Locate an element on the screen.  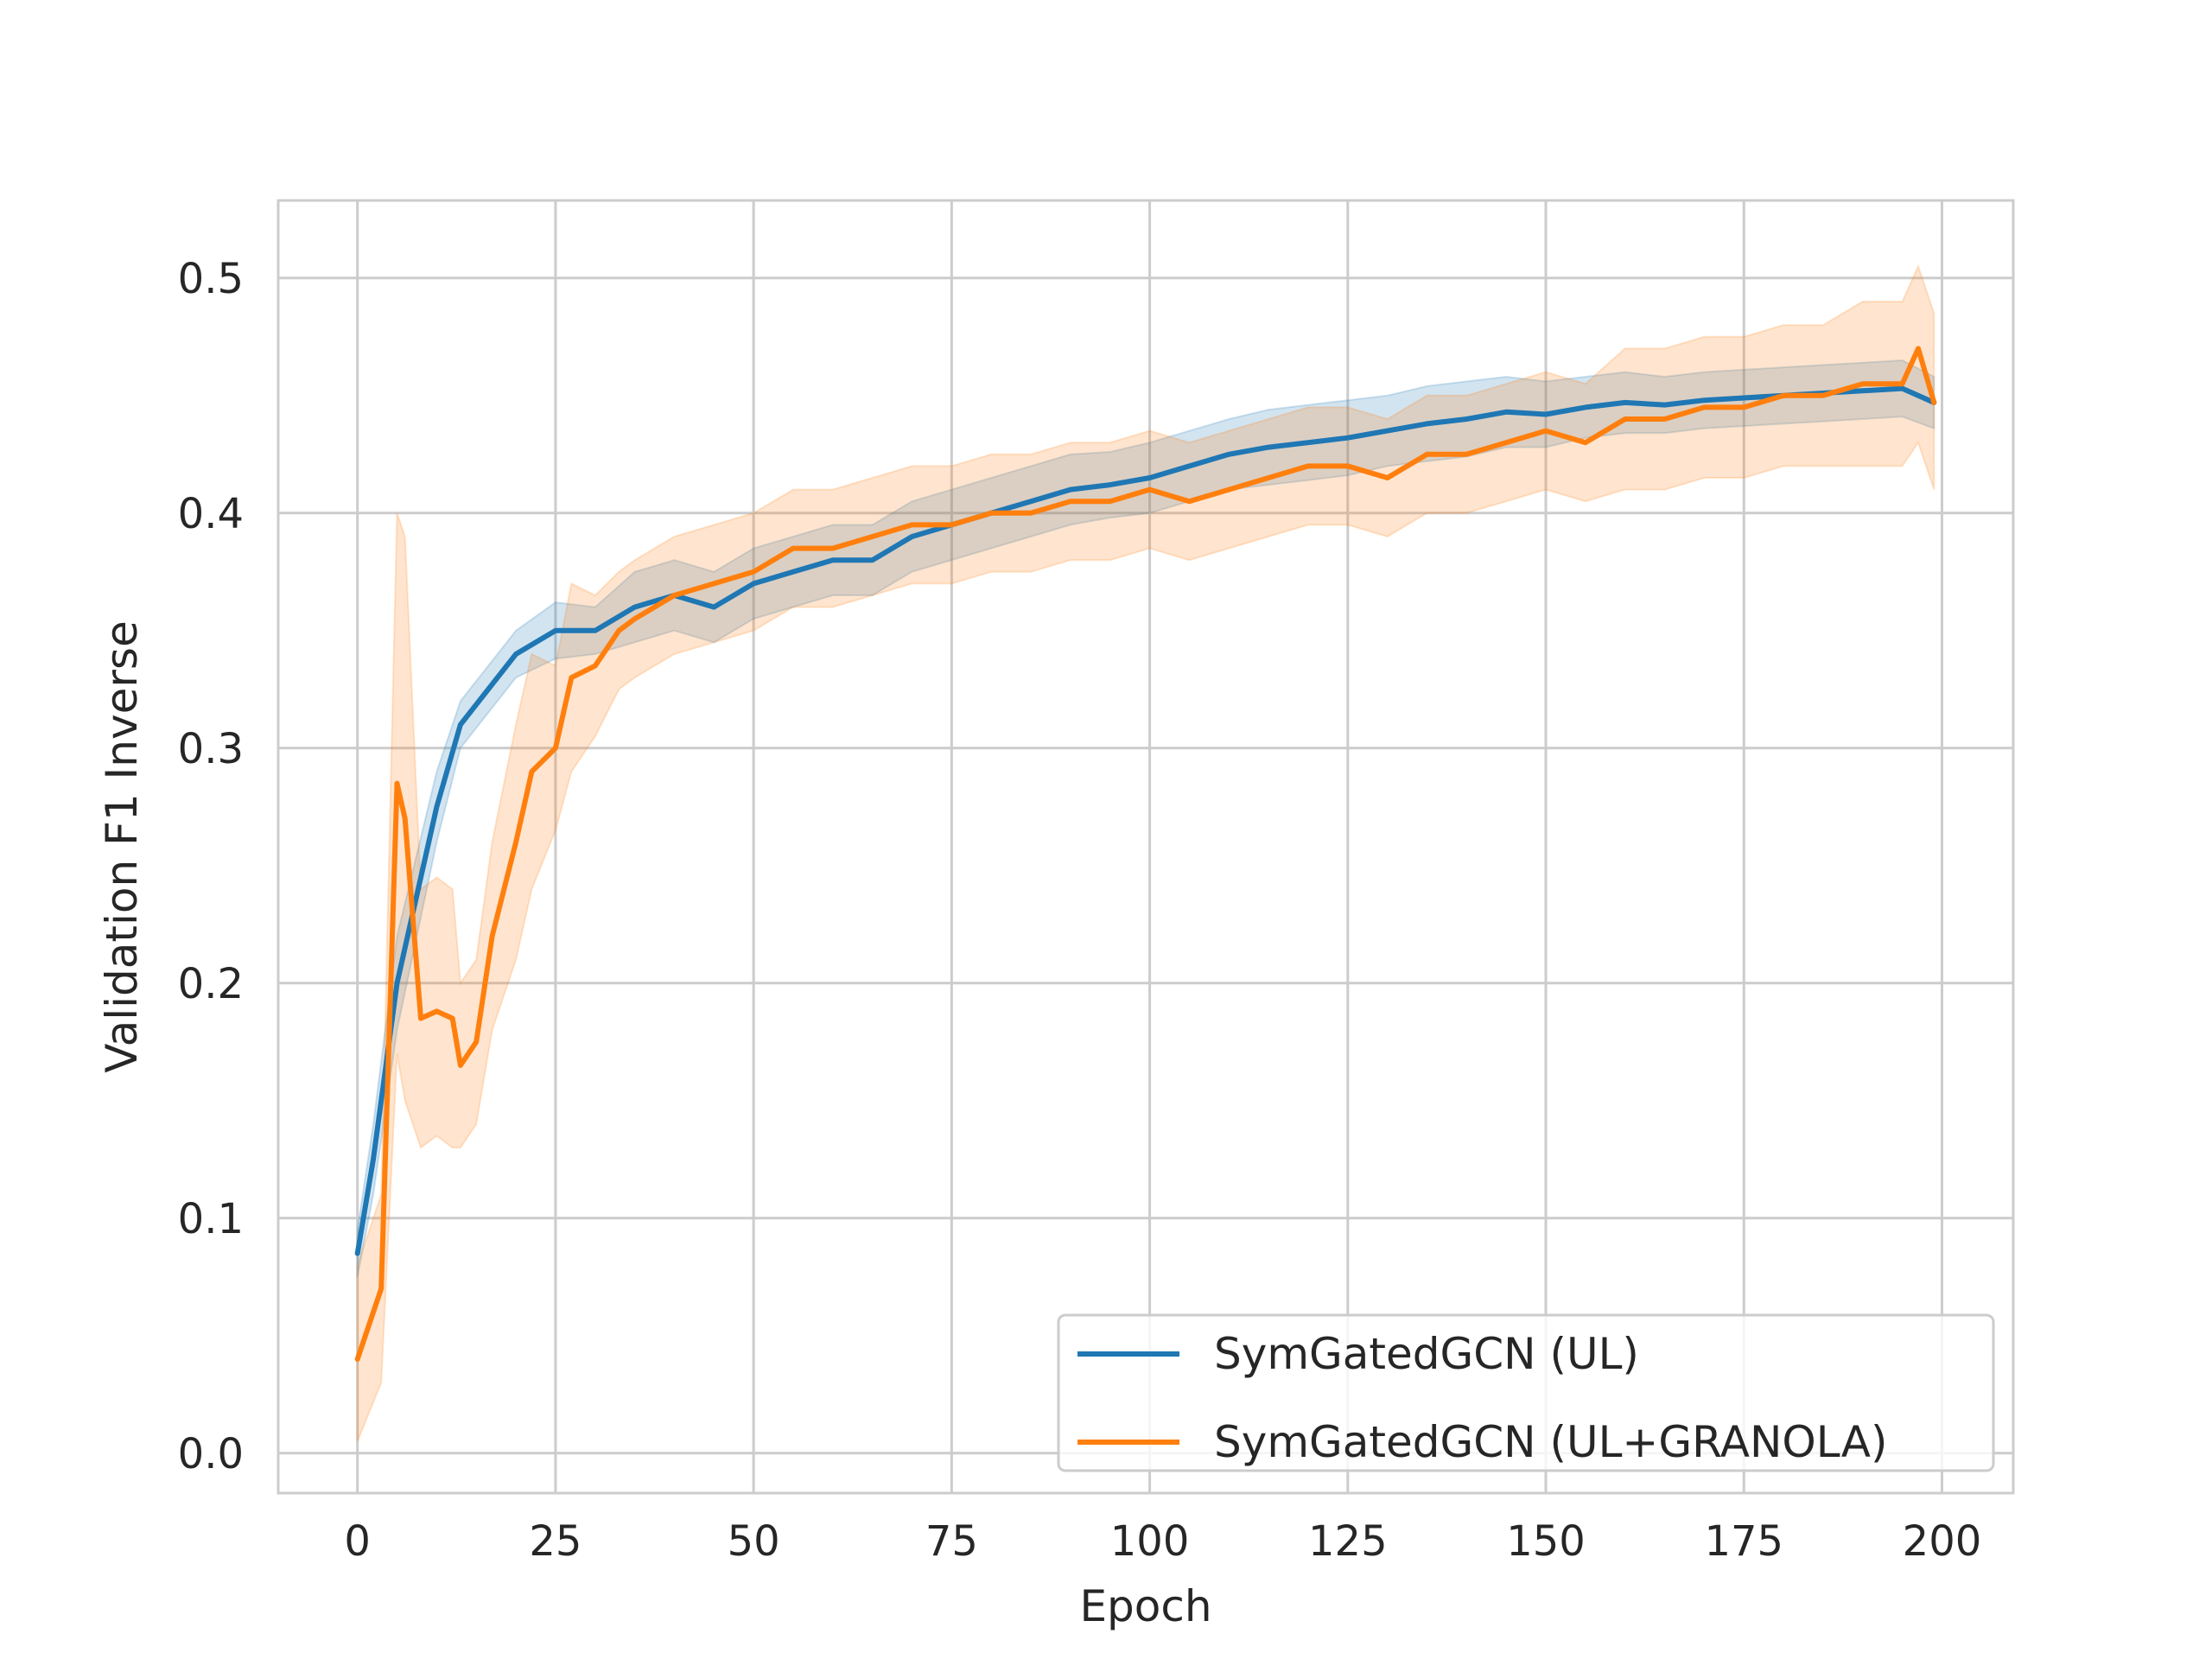
y-tick-label: 0.4 is located at coordinates (211, 514).